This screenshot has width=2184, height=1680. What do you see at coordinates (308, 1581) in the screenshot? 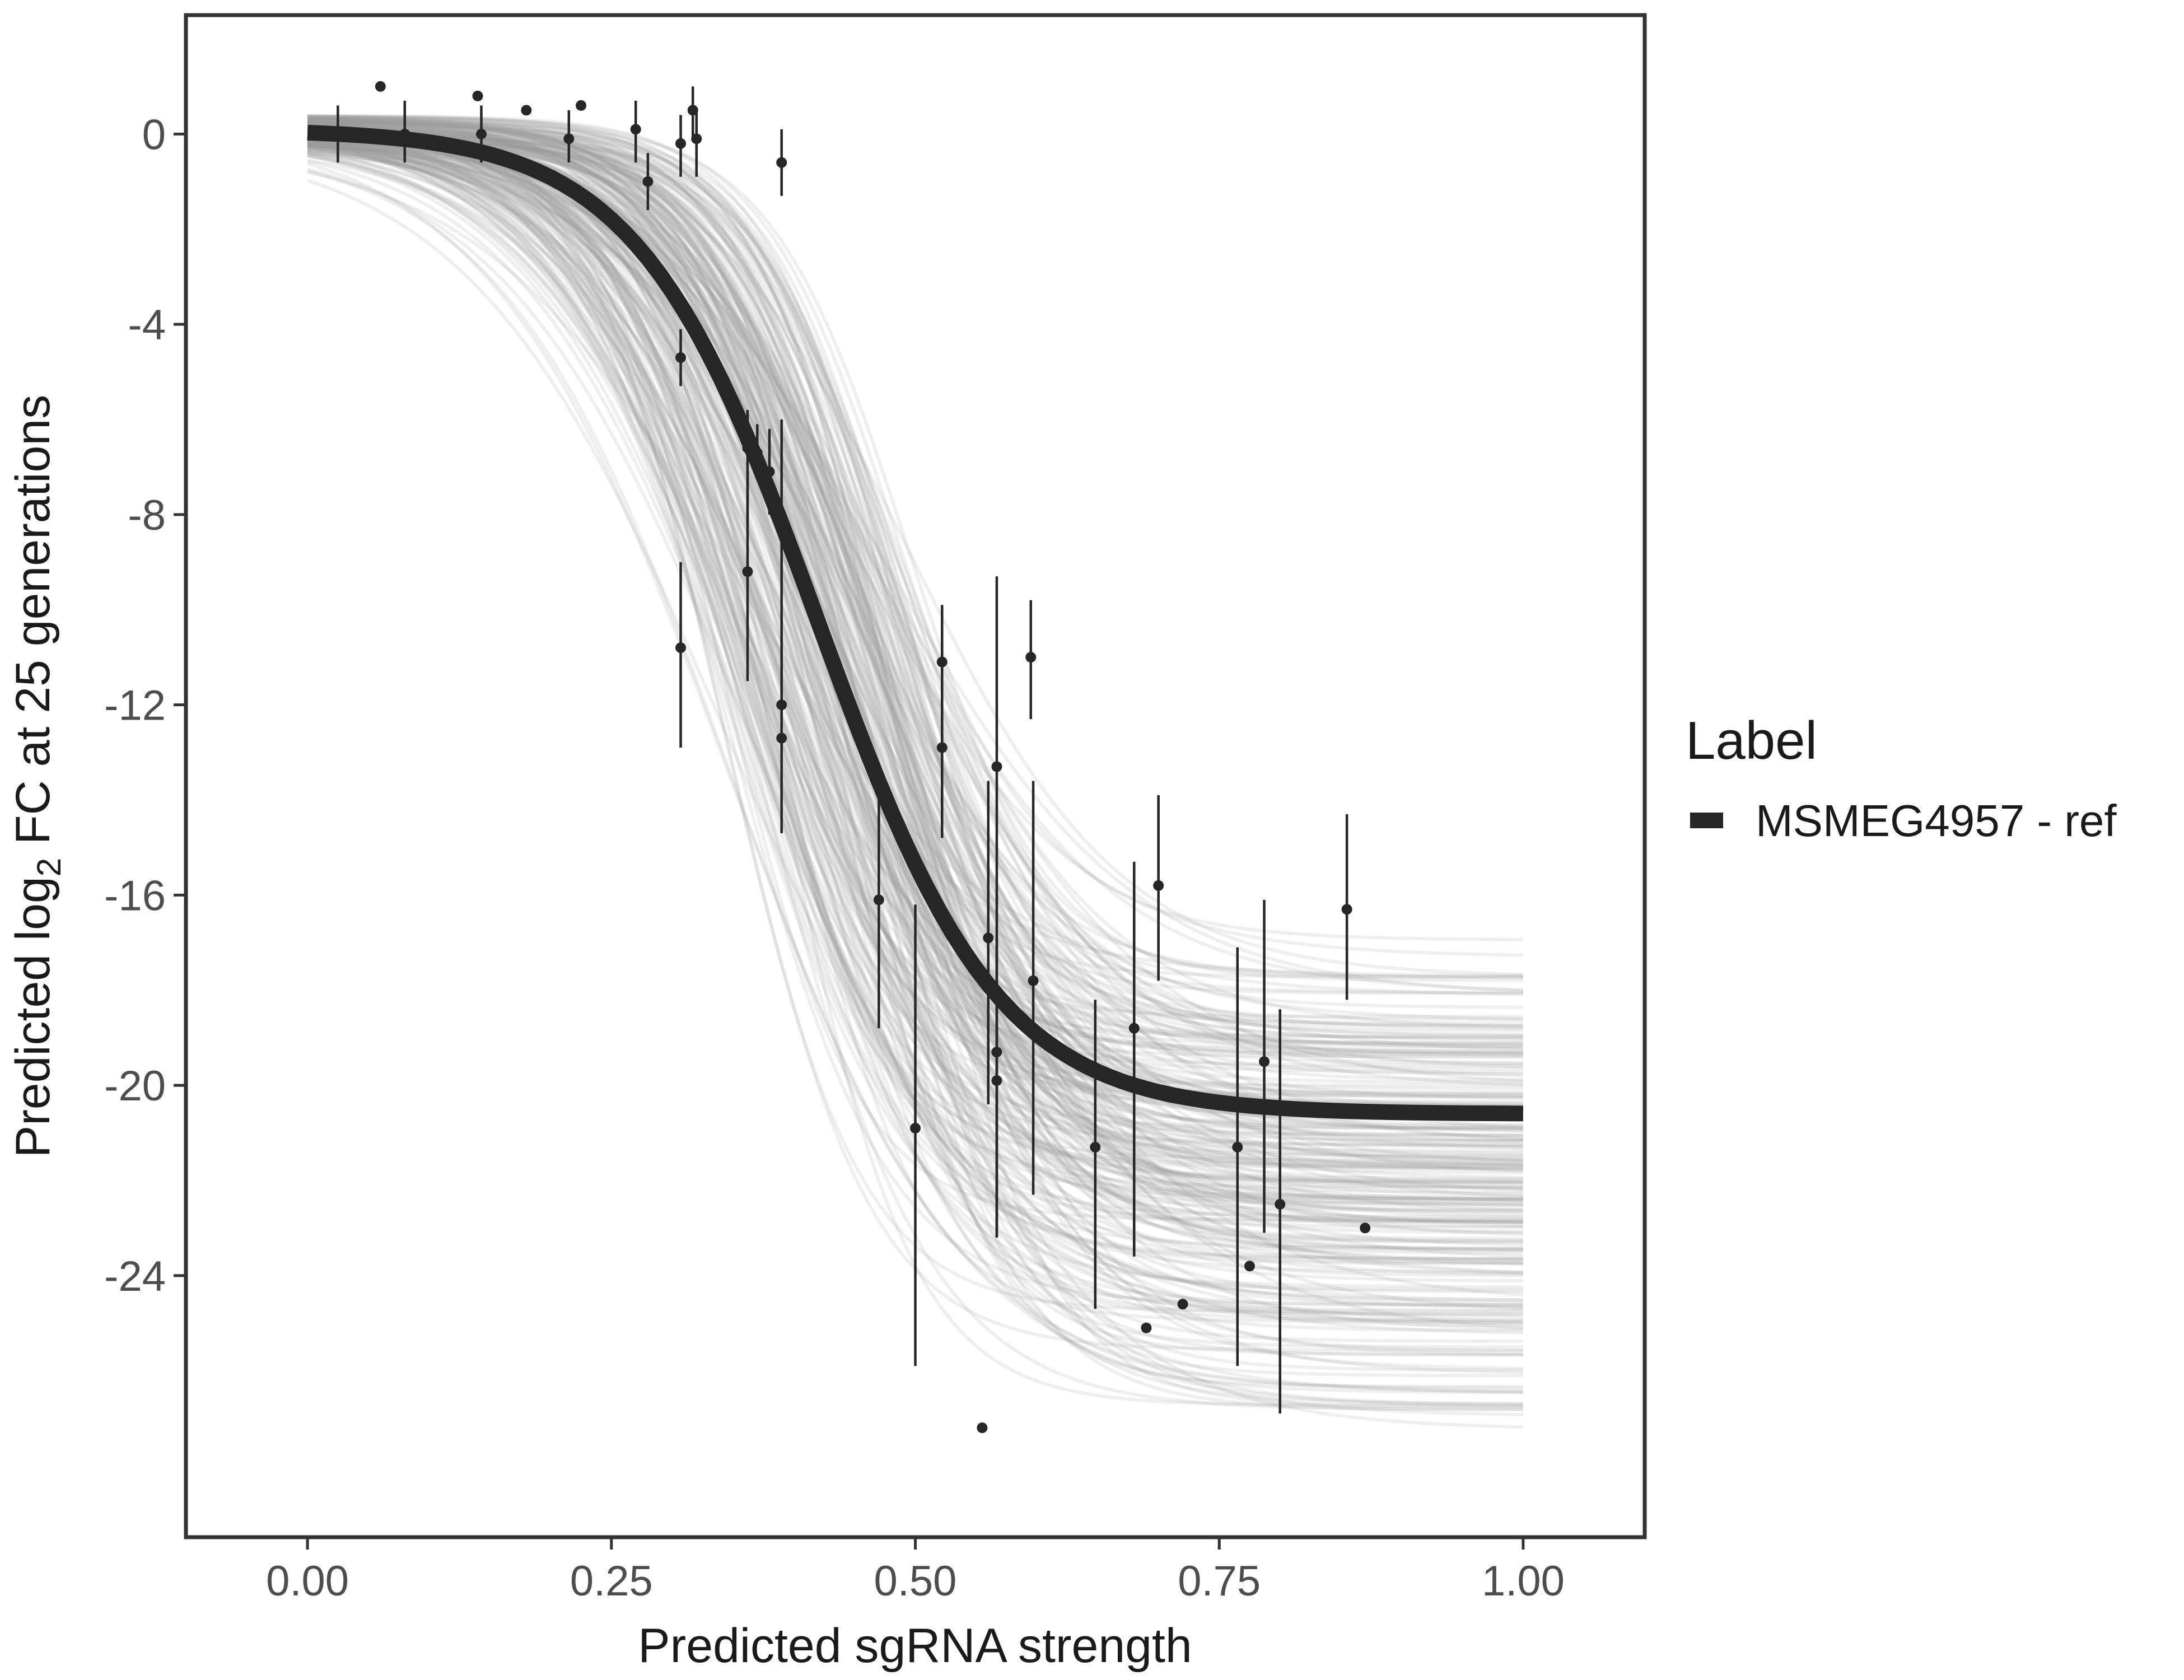
I see `x-tick-label: 0.00` at bounding box center [308, 1581].